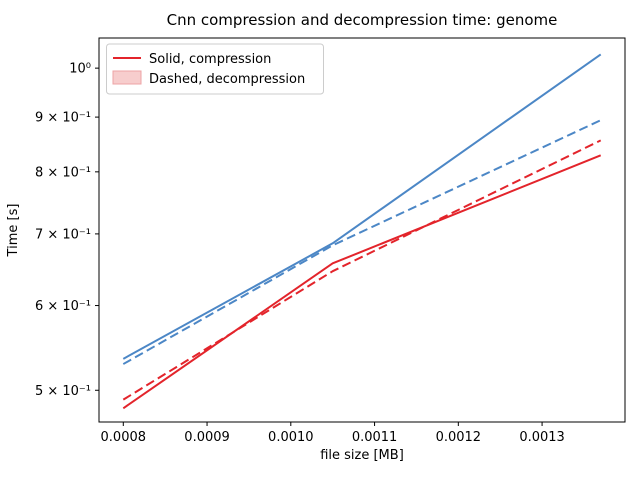 The width and height of the screenshot is (640, 480). What do you see at coordinates (63, 118) in the screenshot?
I see `y-tick-label: 9 × 10⁻¹` at bounding box center [63, 118].